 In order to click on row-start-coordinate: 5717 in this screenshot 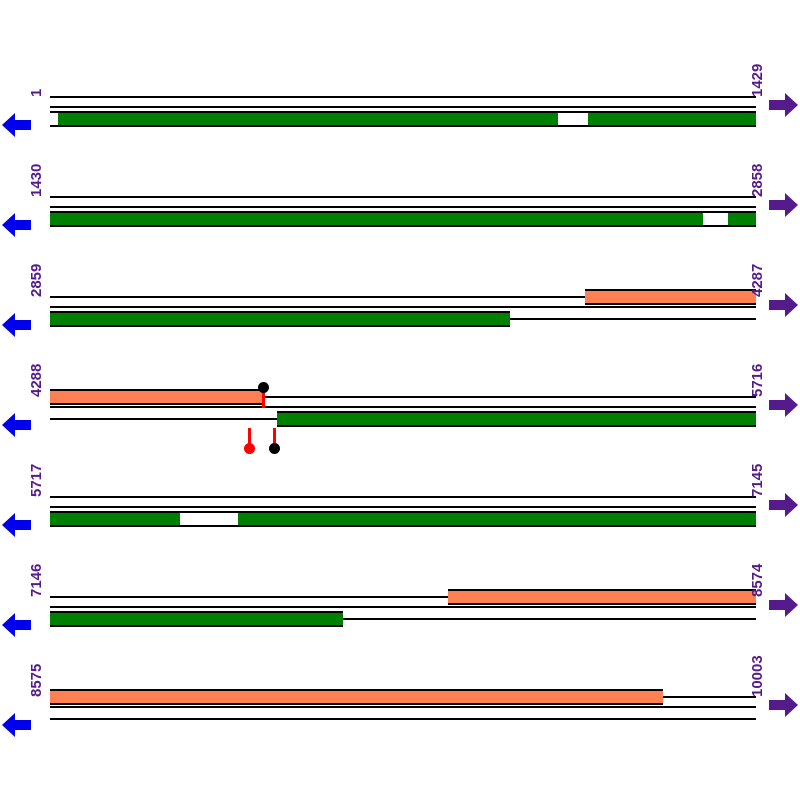, I will do `click(36, 480)`.